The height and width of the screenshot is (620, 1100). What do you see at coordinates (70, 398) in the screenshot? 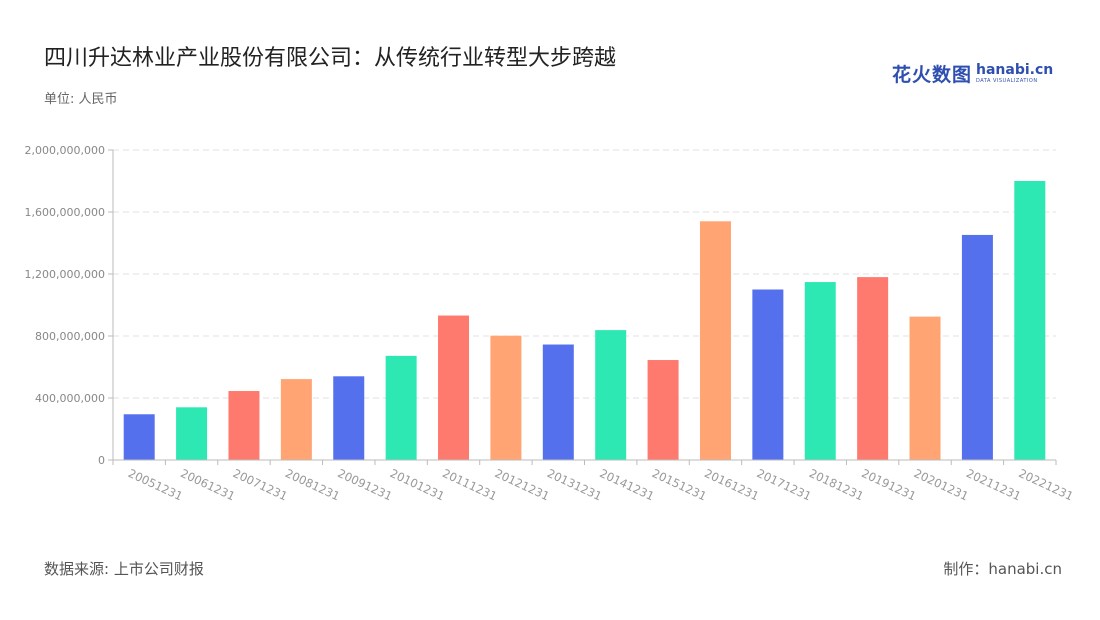
I see `y-tick-label: 400,000,000` at bounding box center [70, 398].